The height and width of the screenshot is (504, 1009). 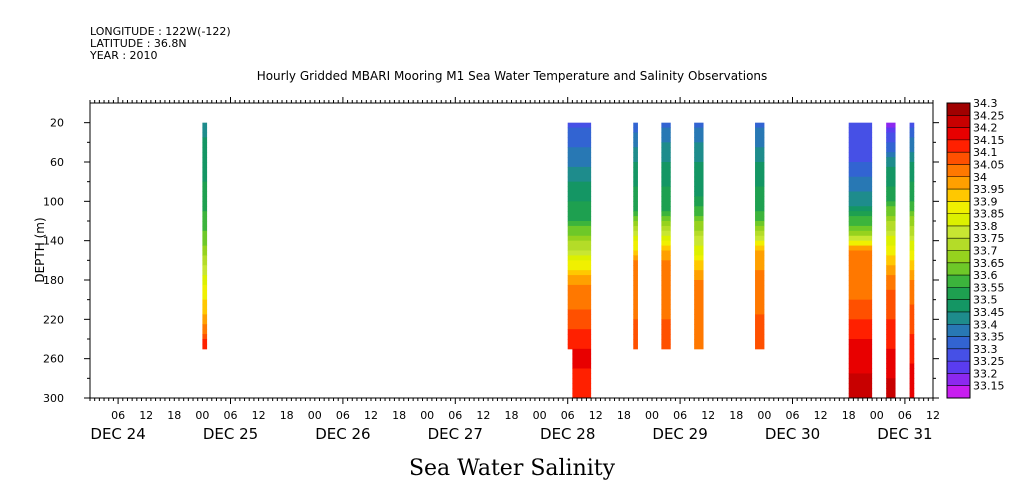 What do you see at coordinates (53, 241) in the screenshot?
I see `y-tick-label: 140` at bounding box center [53, 241].